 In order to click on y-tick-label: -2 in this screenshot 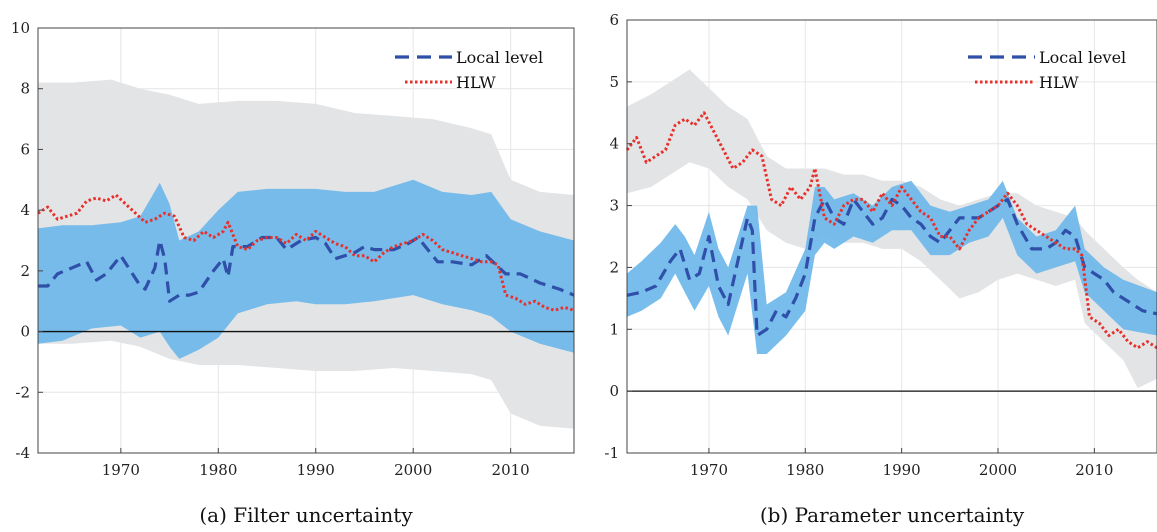, I will do `click(22, 392)`.